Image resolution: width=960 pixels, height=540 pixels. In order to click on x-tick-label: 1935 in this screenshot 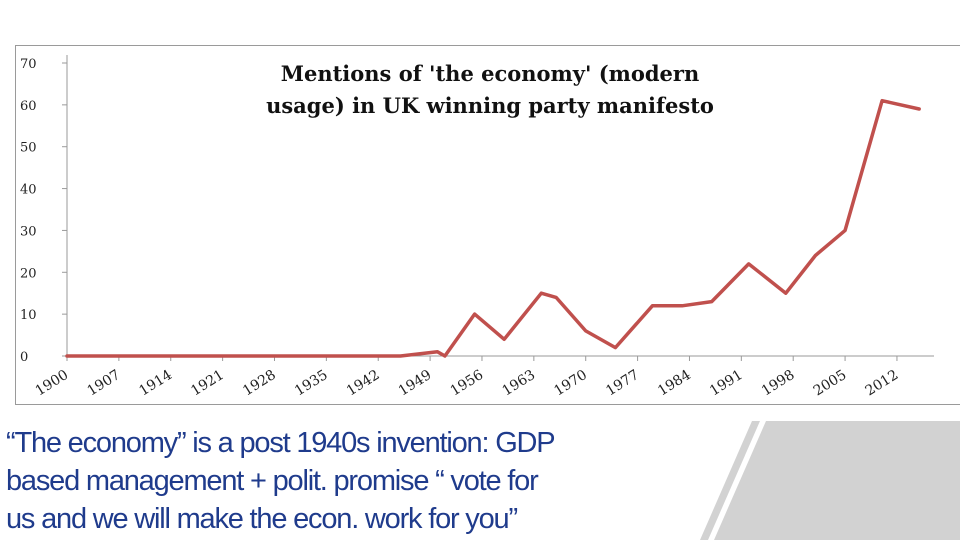, I will do `click(311, 383)`.